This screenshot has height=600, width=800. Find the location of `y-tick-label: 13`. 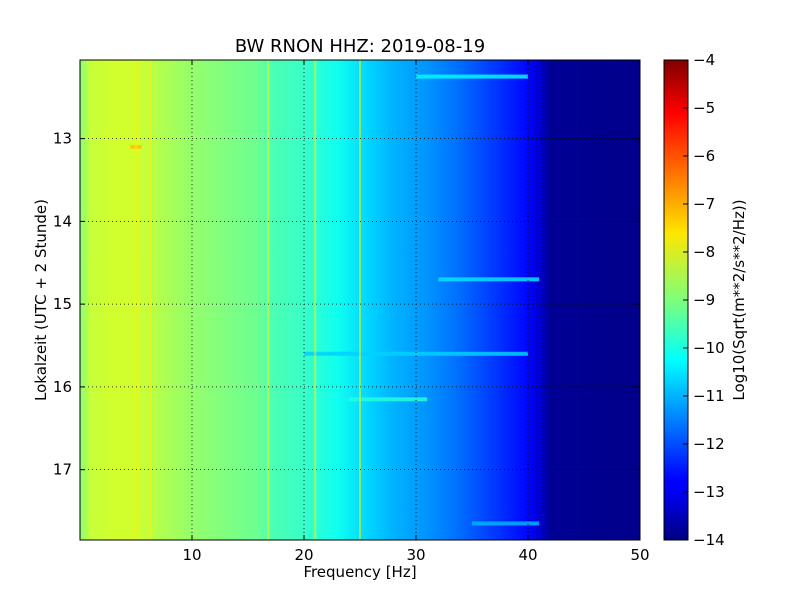

y-tick-label: 13 is located at coordinates (62, 139).